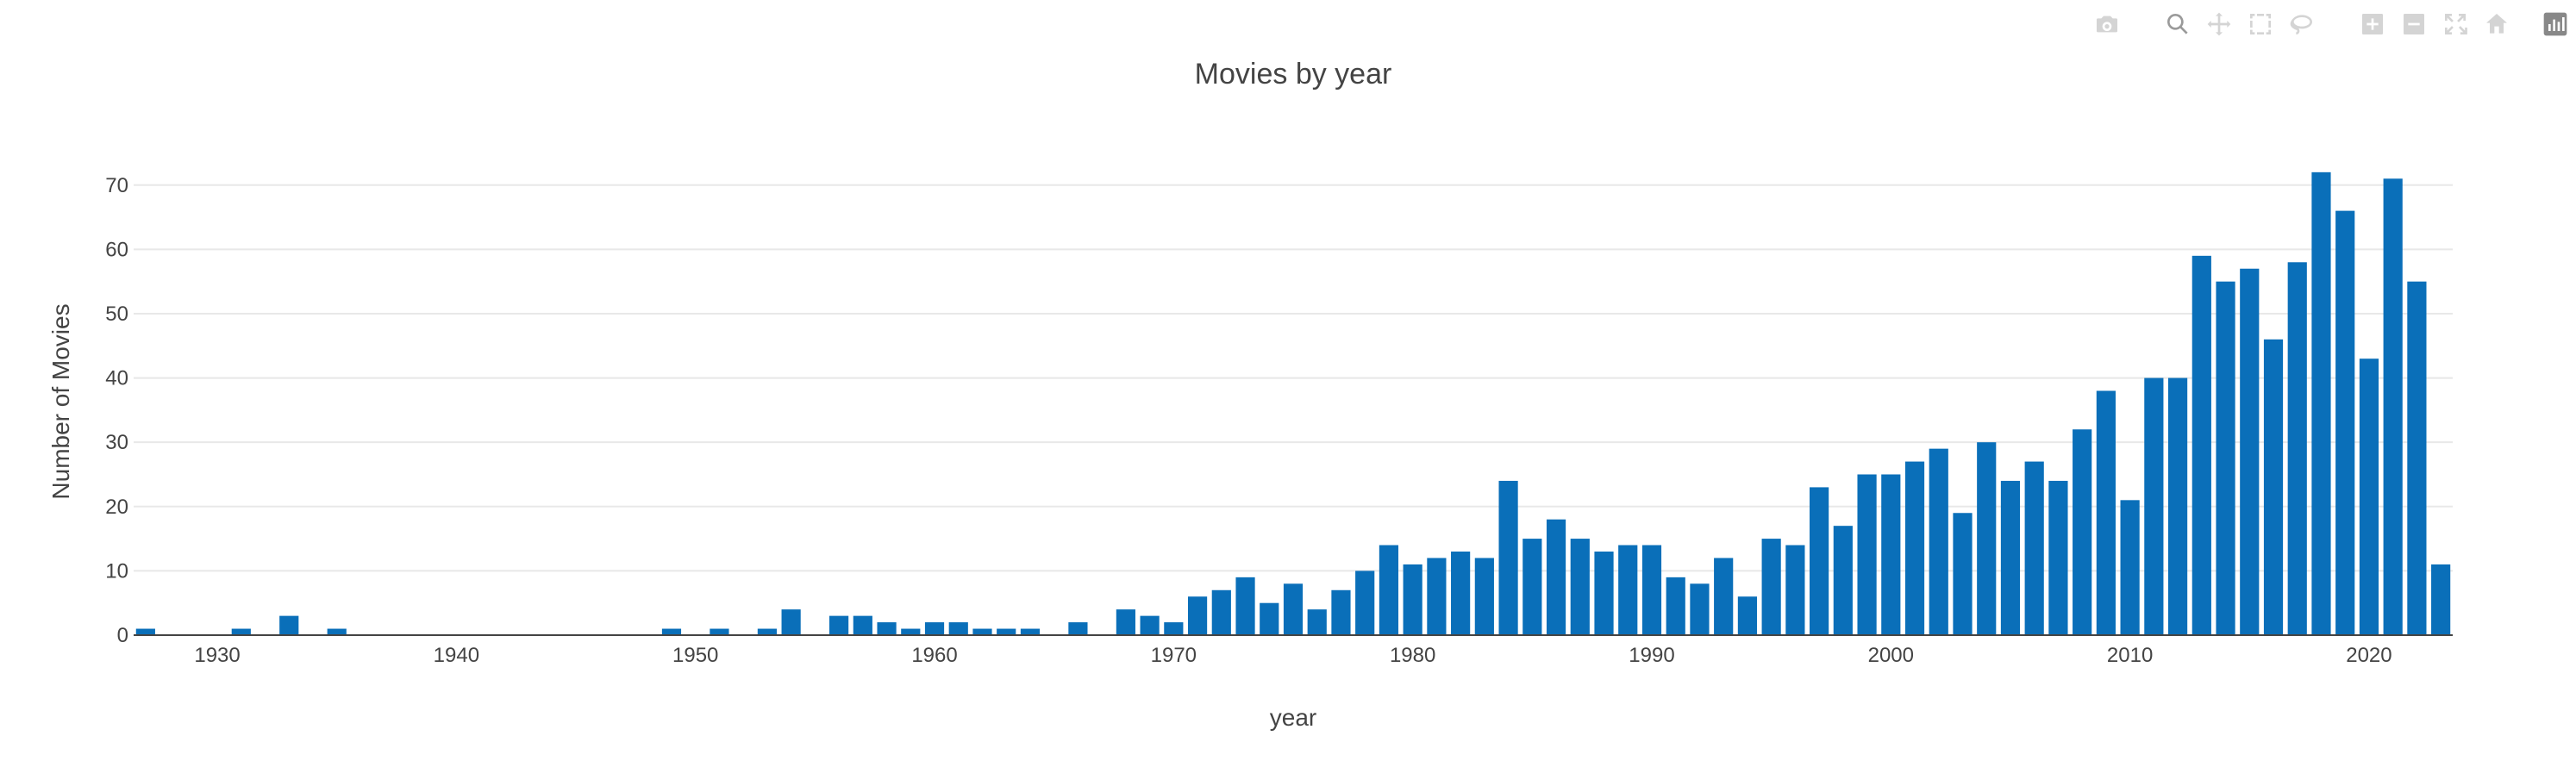 The image size is (2576, 767). Describe the element at coordinates (2219, 24) in the screenshot. I see `pan-icon` at that location.